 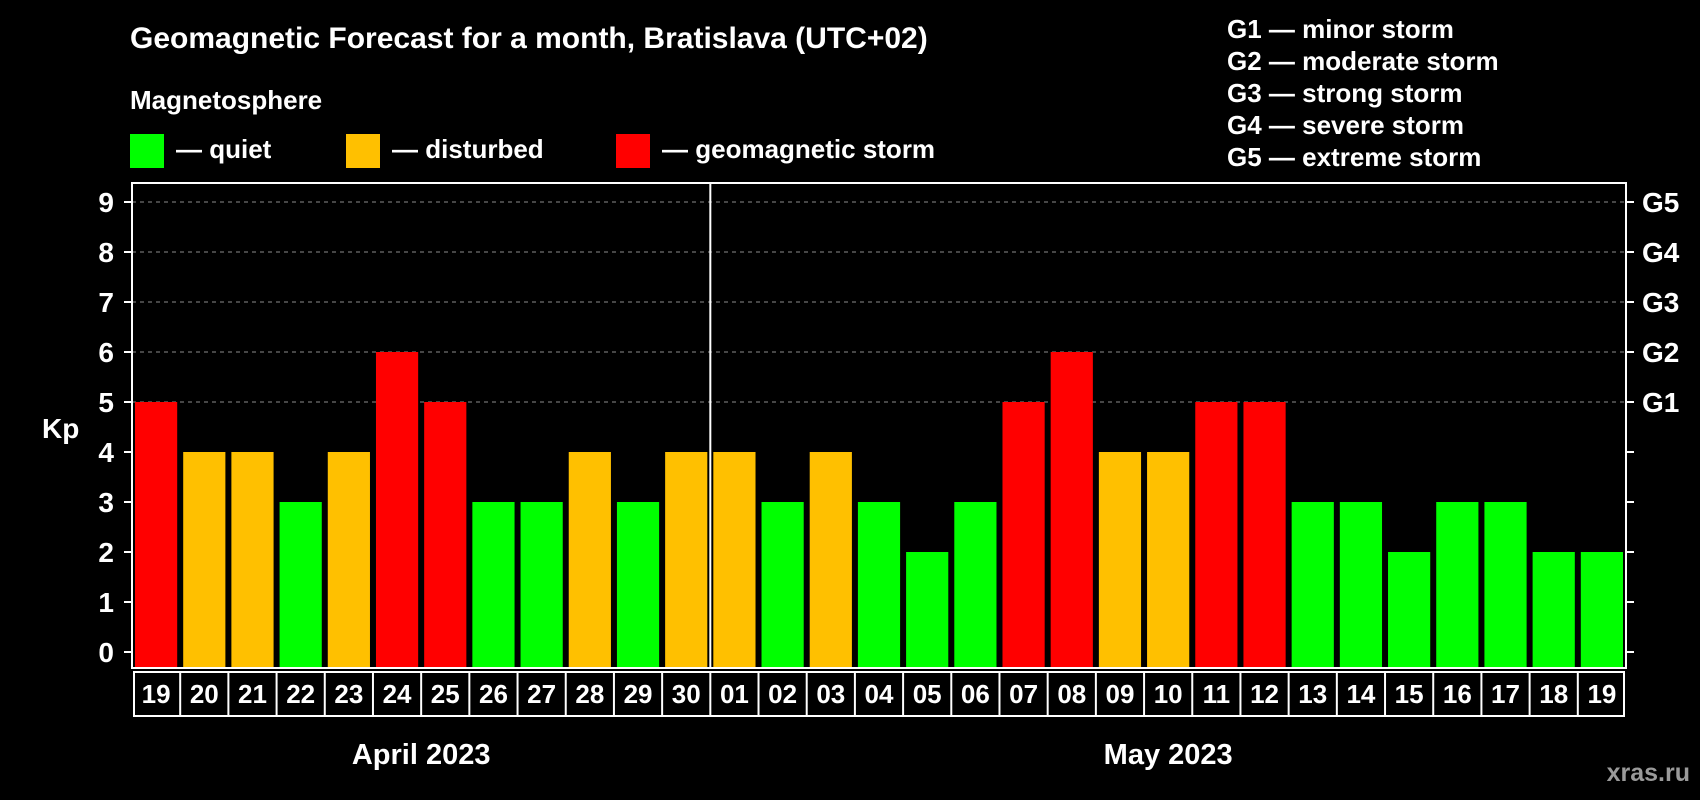 I want to click on day-label-15: 04, so click(x=879, y=694).